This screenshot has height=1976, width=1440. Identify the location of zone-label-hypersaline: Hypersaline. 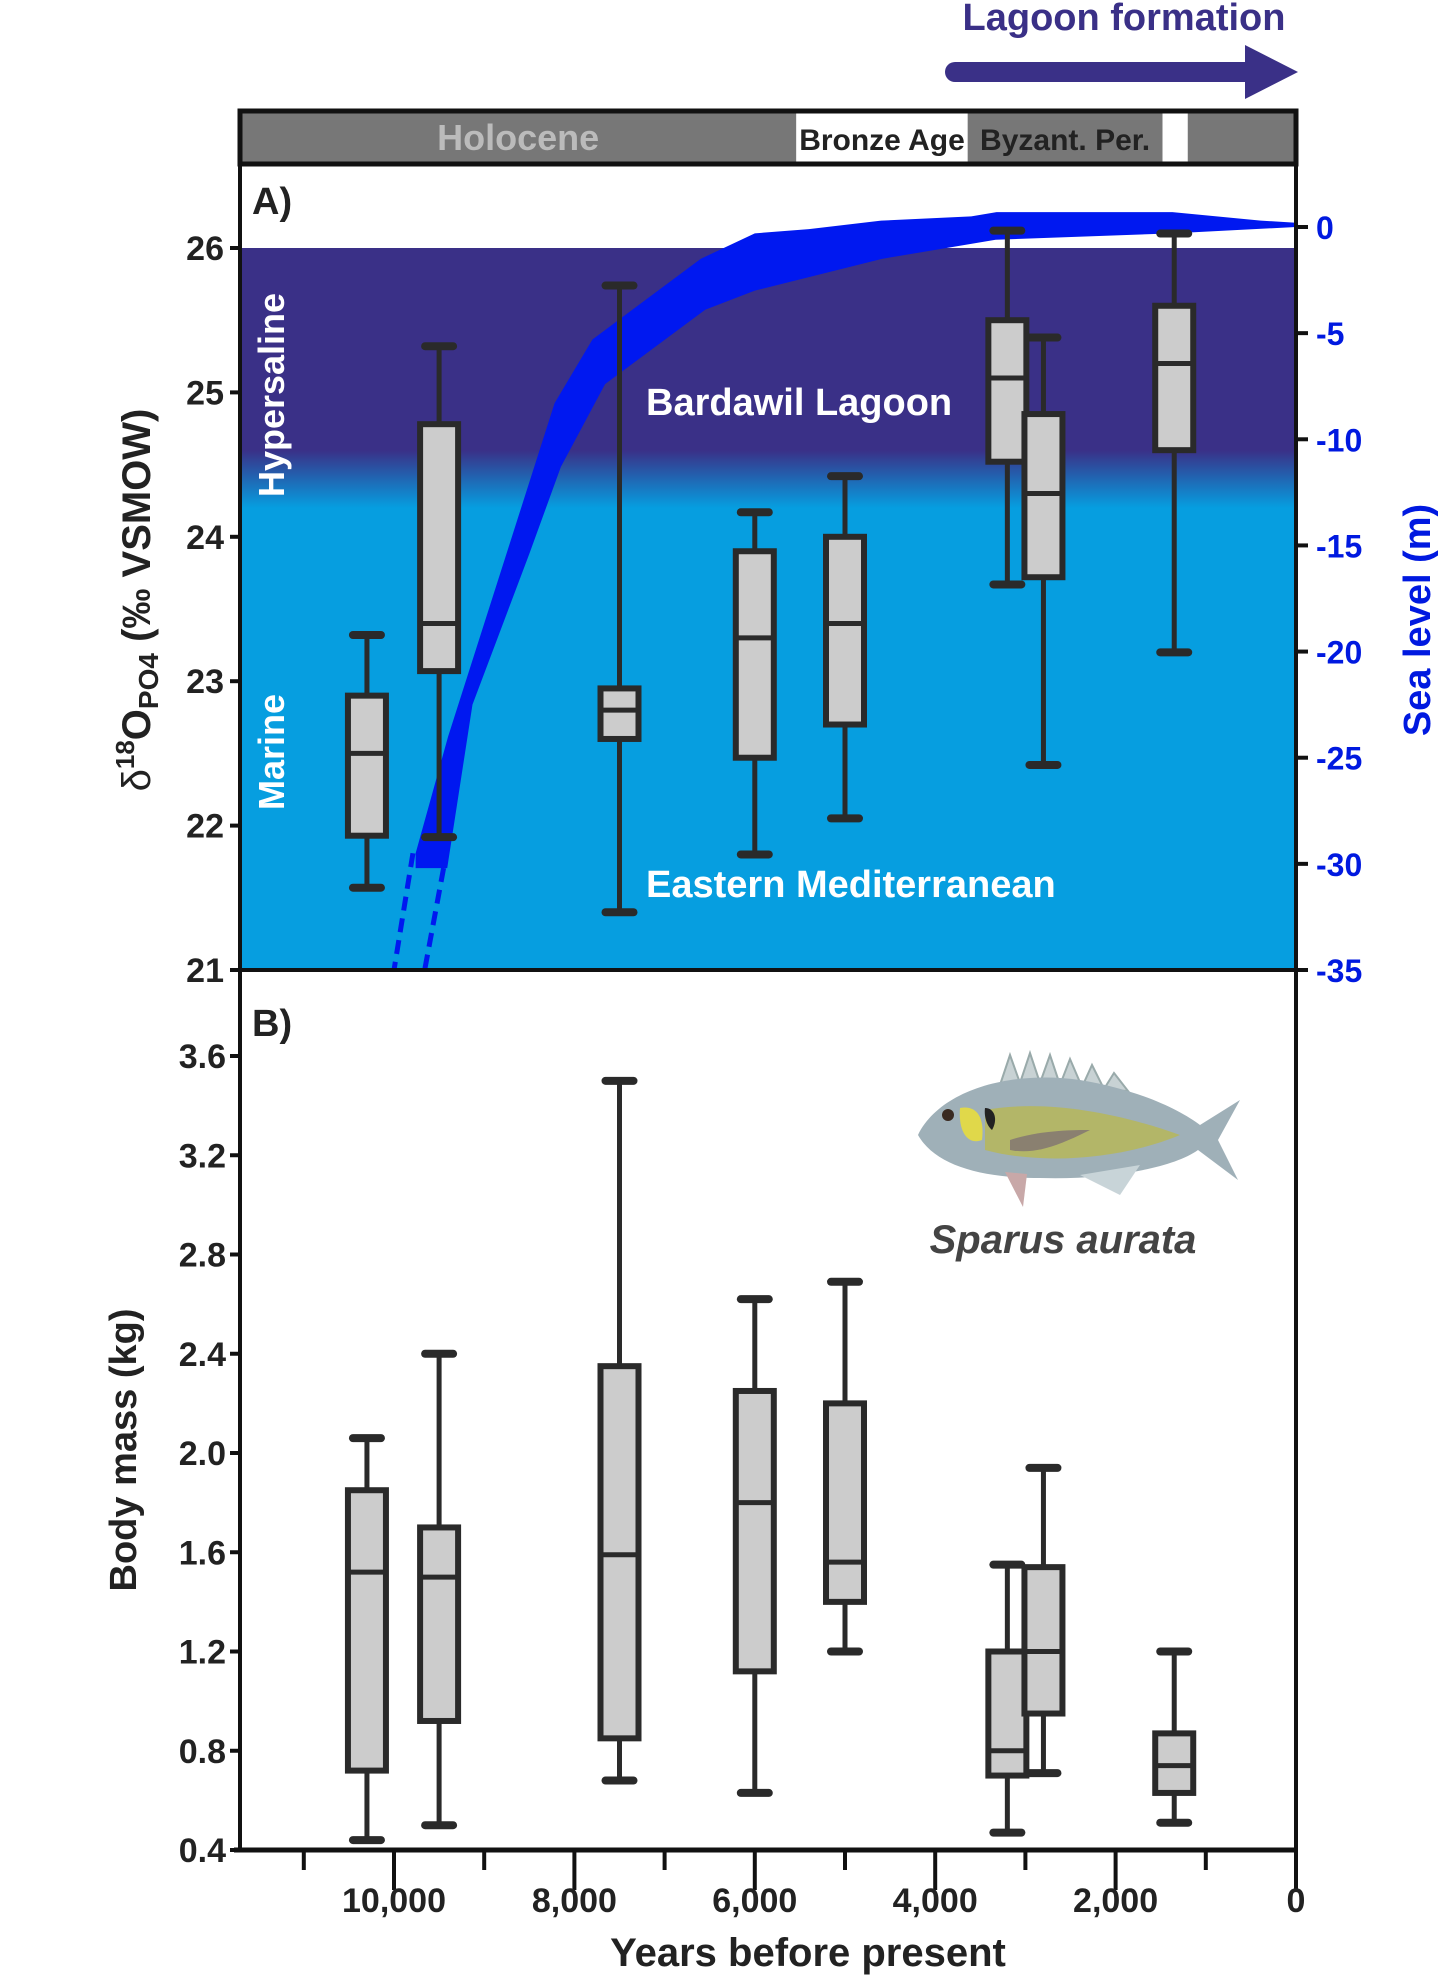
(271, 395).